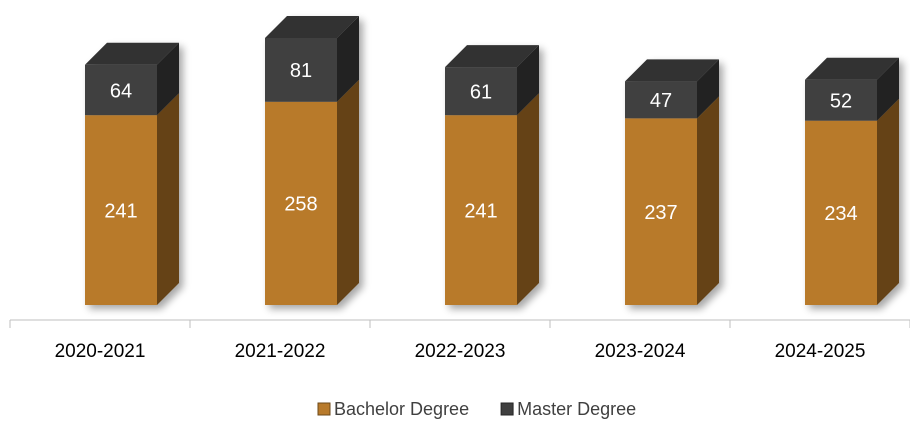  Describe the element at coordinates (280, 351) in the screenshot. I see `x-tick-label: 2021-2022` at that location.